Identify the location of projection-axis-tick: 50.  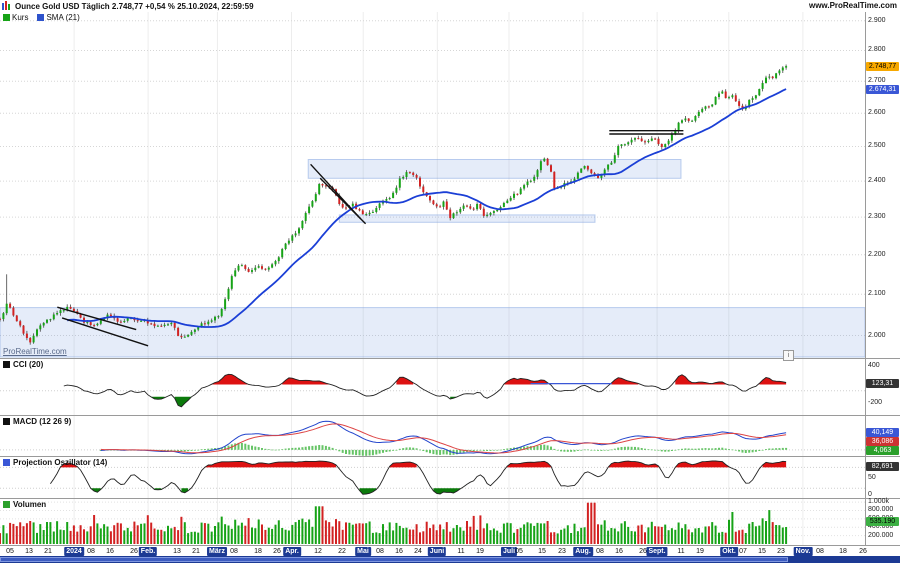
(872, 477).